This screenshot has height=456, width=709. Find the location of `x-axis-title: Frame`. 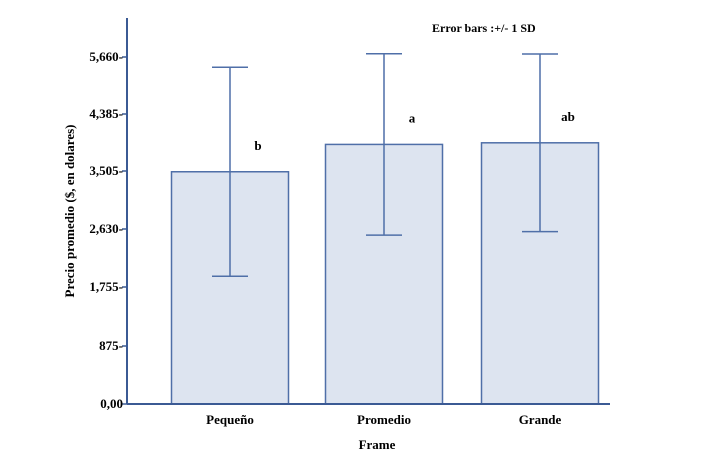

x-axis-title: Frame is located at coordinates (377, 444).